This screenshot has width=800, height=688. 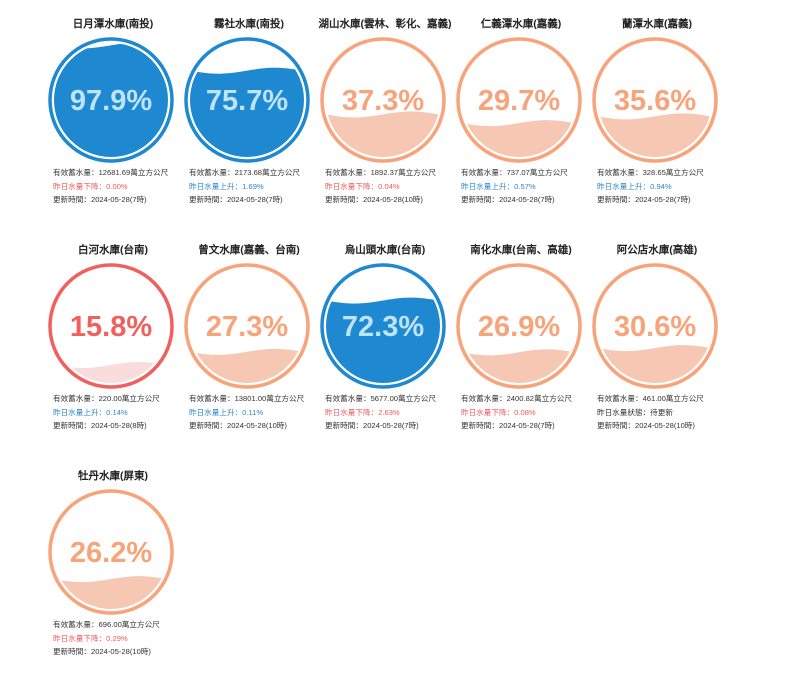 I want to click on storage-value: 2173.68, so click(x=248, y=172).